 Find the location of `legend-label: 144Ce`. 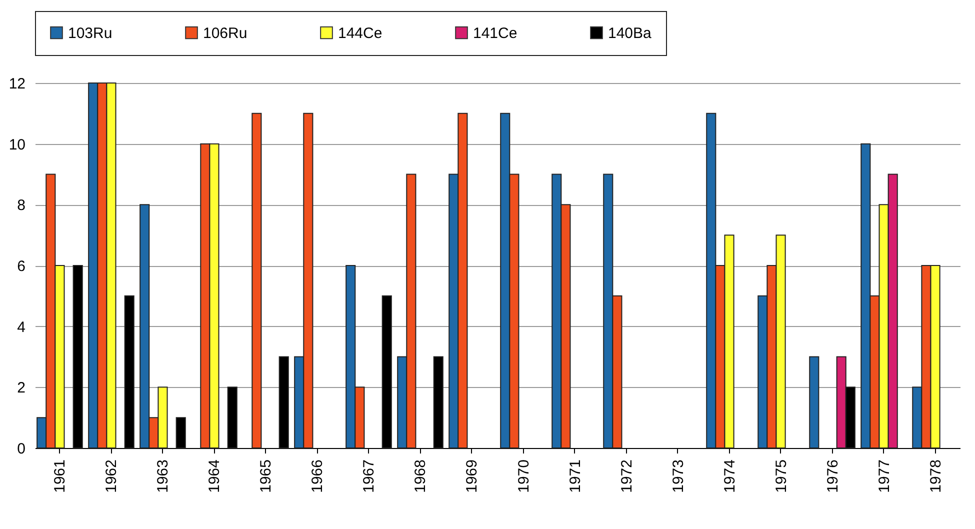

legend-label: 144Ce is located at coordinates (360, 33).